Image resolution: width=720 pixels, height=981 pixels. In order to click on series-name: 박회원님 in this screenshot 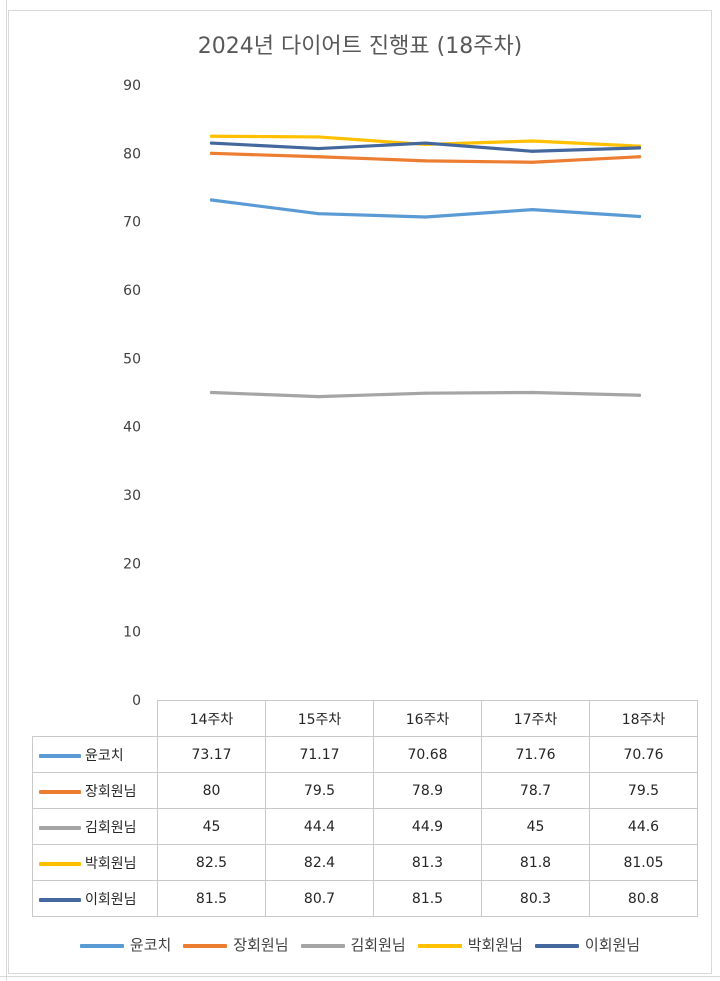, I will do `click(111, 863)`.